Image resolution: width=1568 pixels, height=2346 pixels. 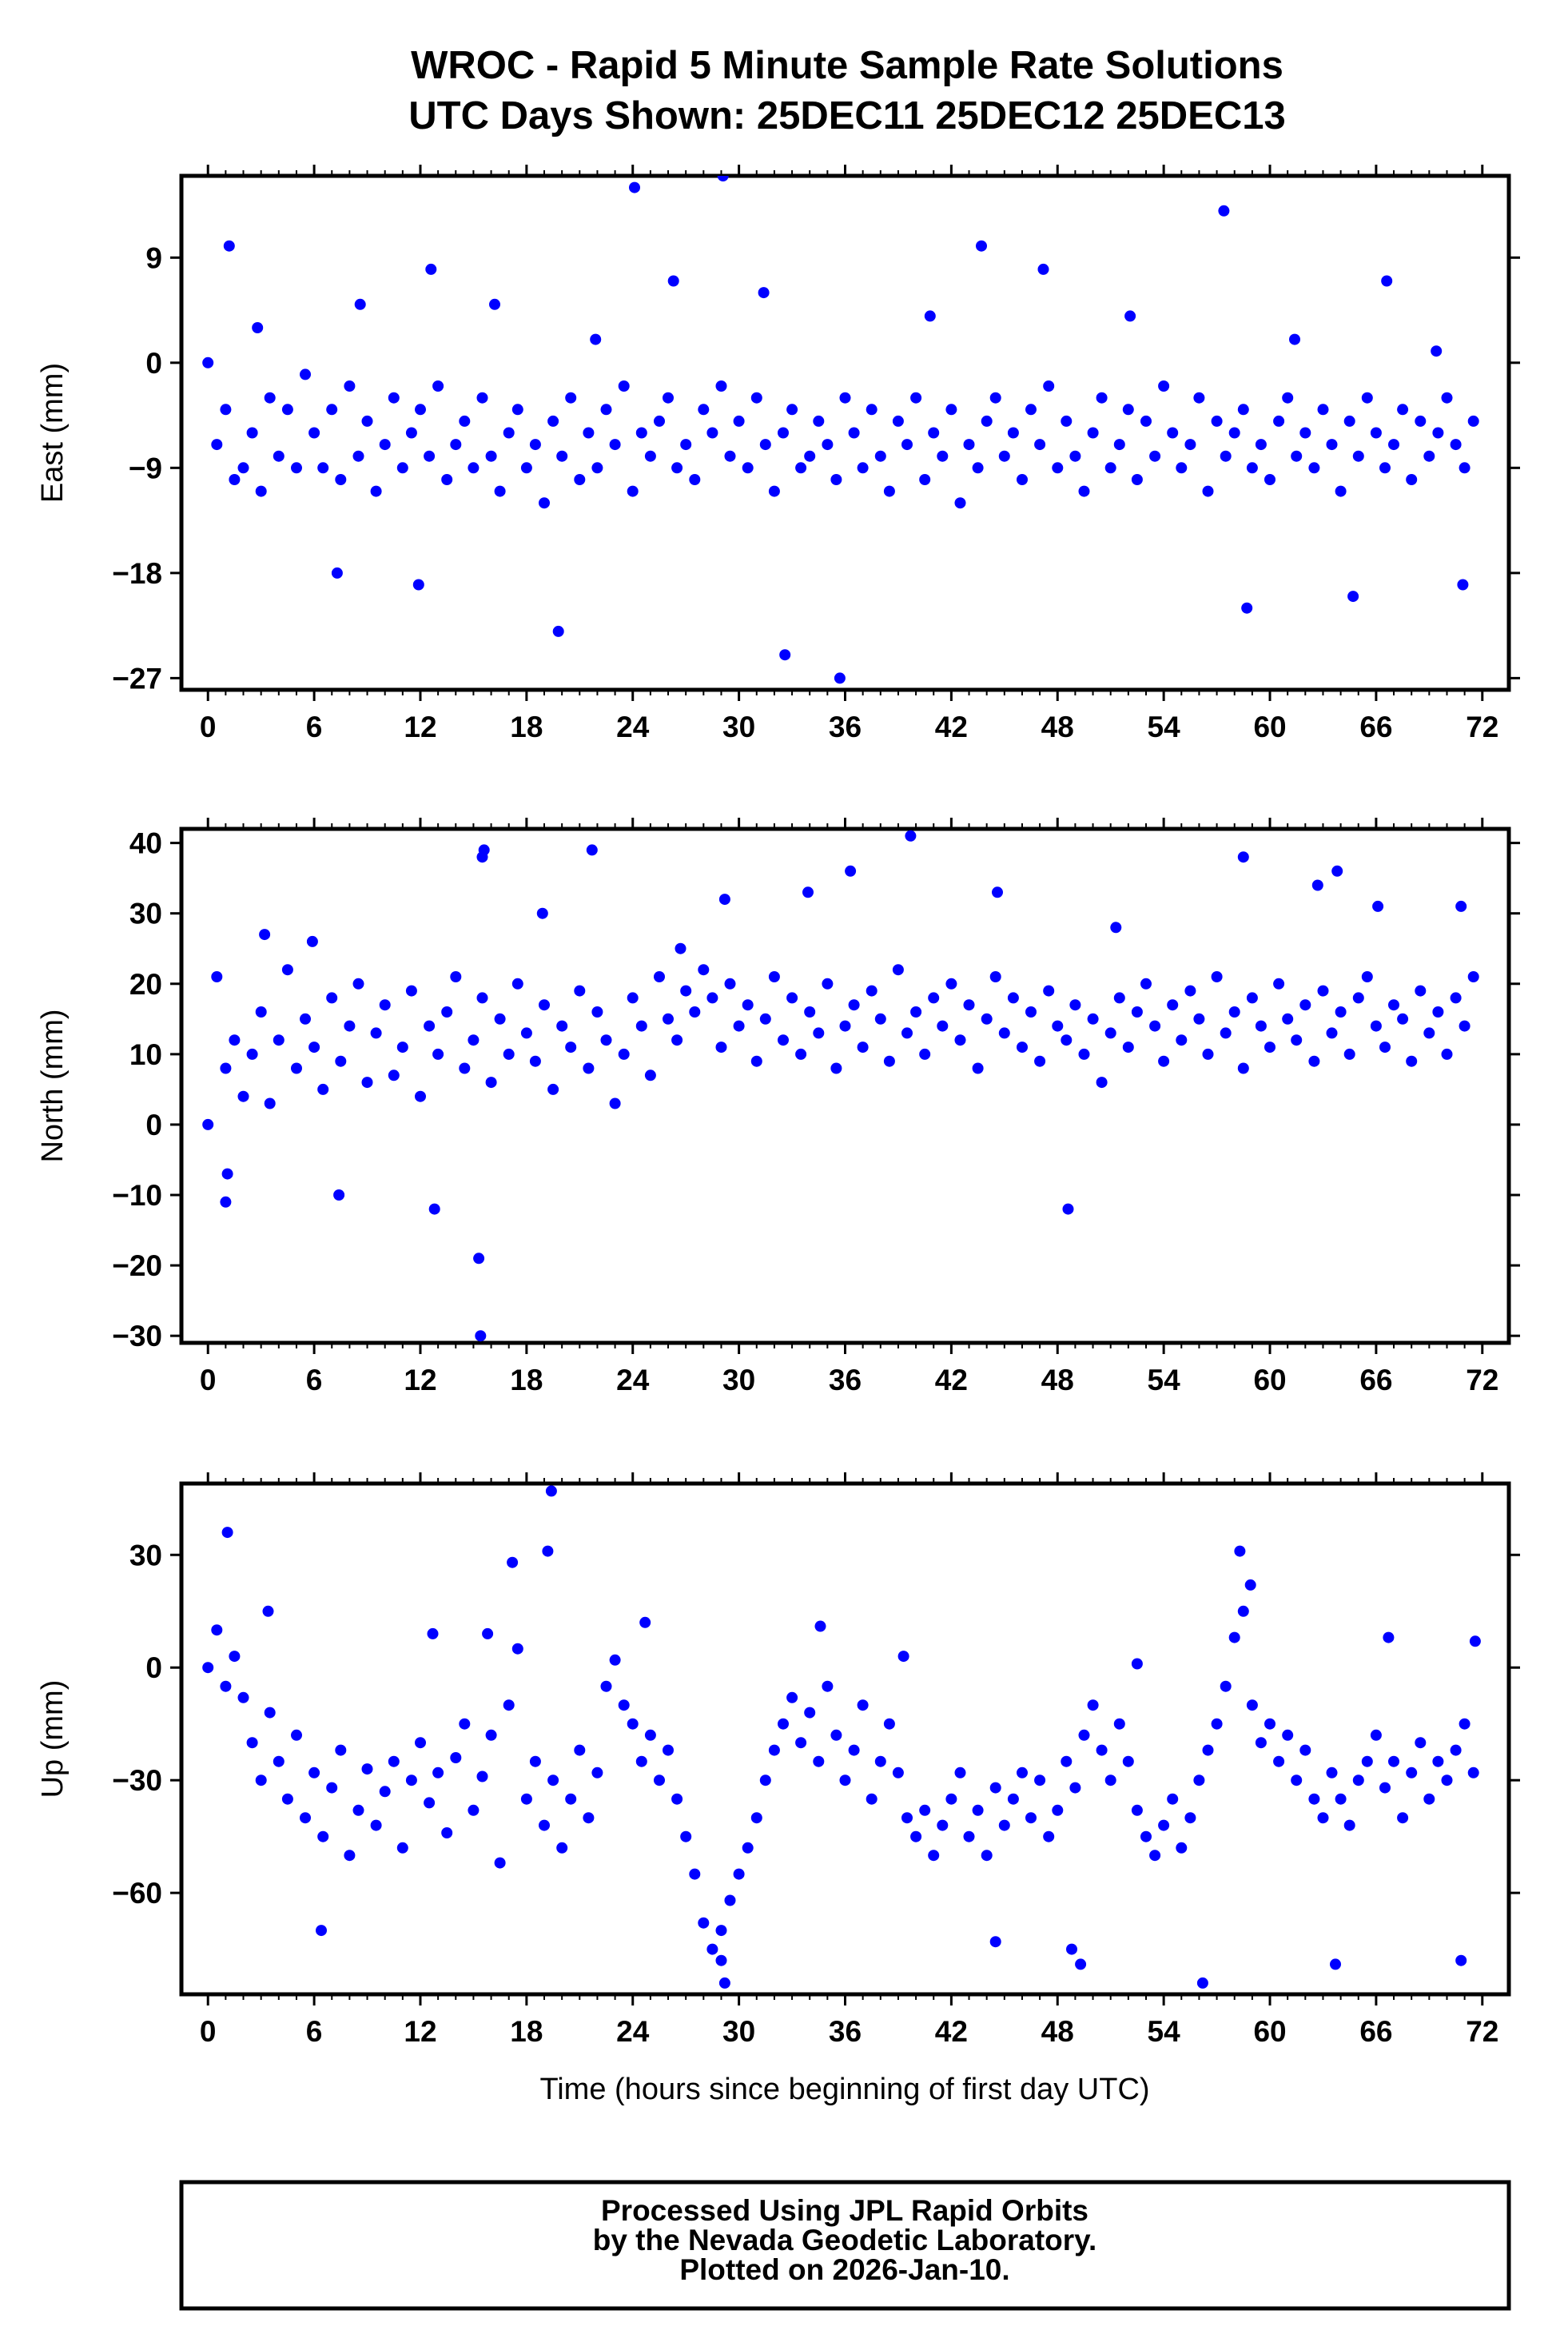 I want to click on footer-line-1: Processed Using JPL Rapid Orbits, so click(x=845, y=2211).